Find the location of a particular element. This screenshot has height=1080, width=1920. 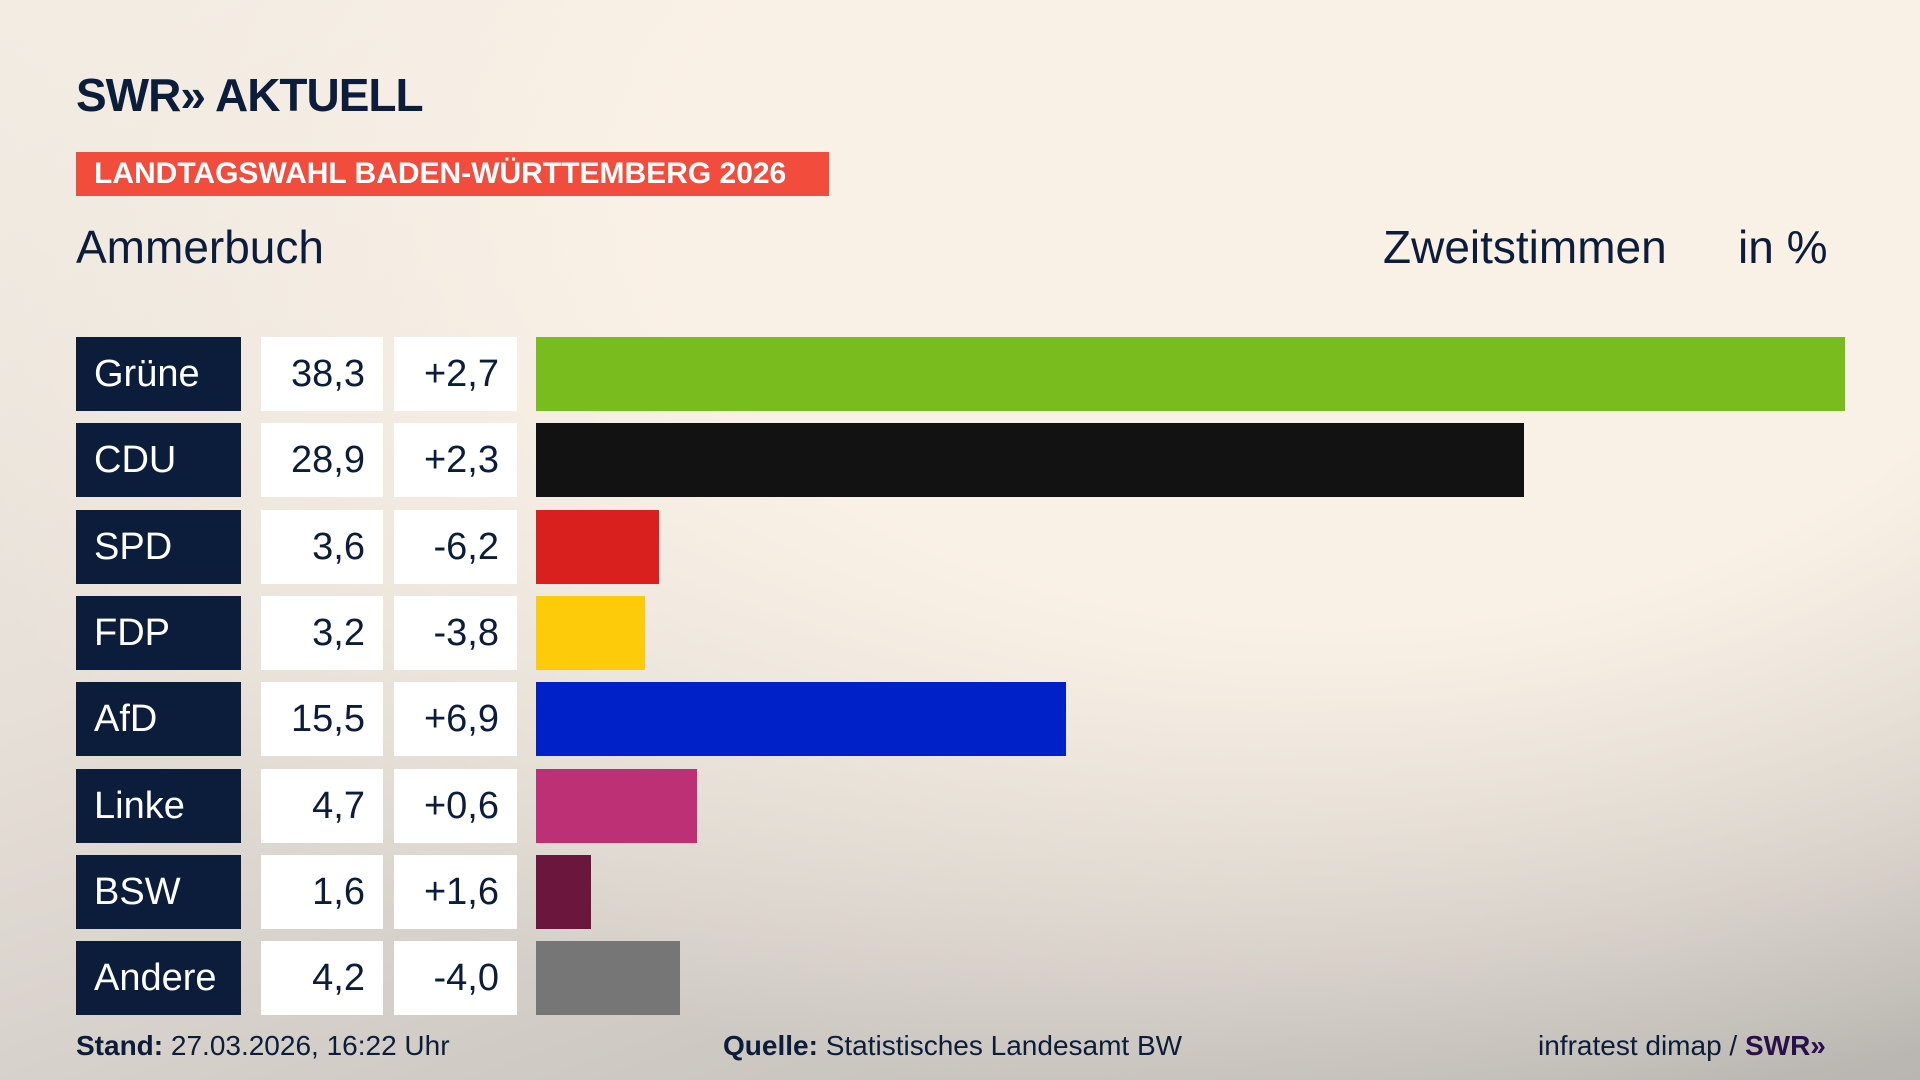

change-label: +6,9 is located at coordinates (455, 719).